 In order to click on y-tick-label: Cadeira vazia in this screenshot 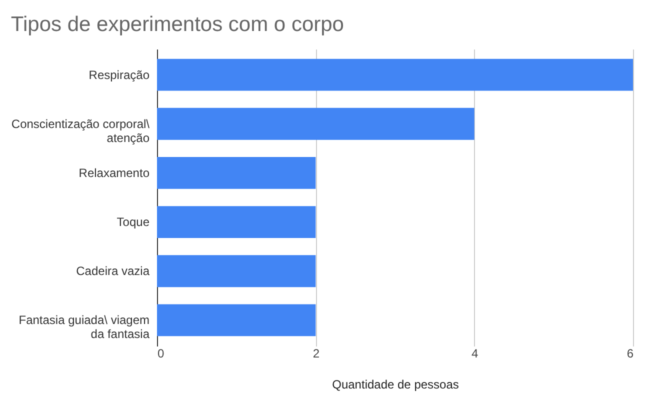, I will do `click(113, 271)`.